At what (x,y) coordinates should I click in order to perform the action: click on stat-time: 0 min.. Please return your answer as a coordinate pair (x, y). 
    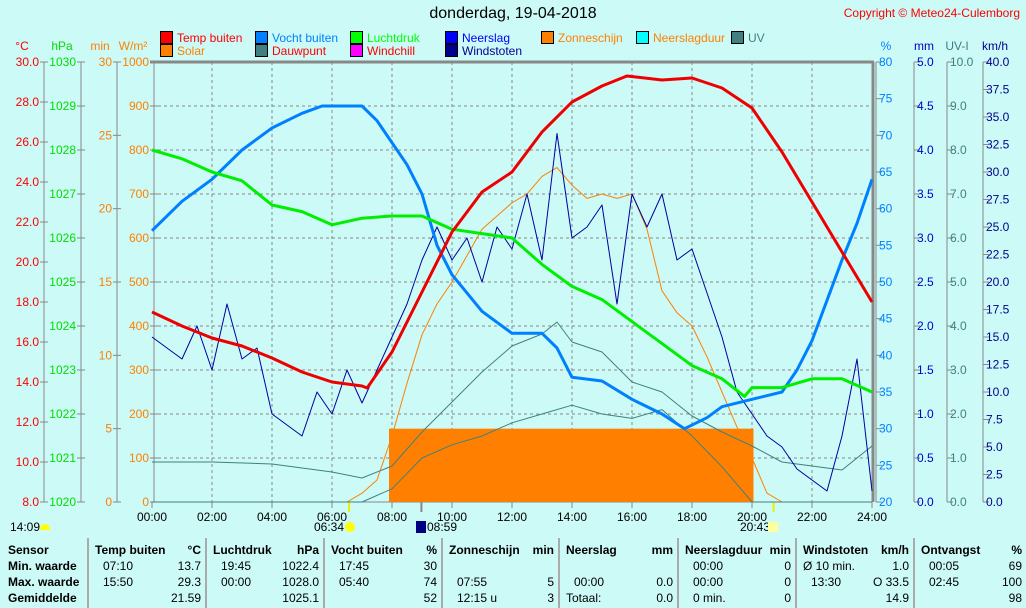
    Looking at the image, I should click on (709, 598).